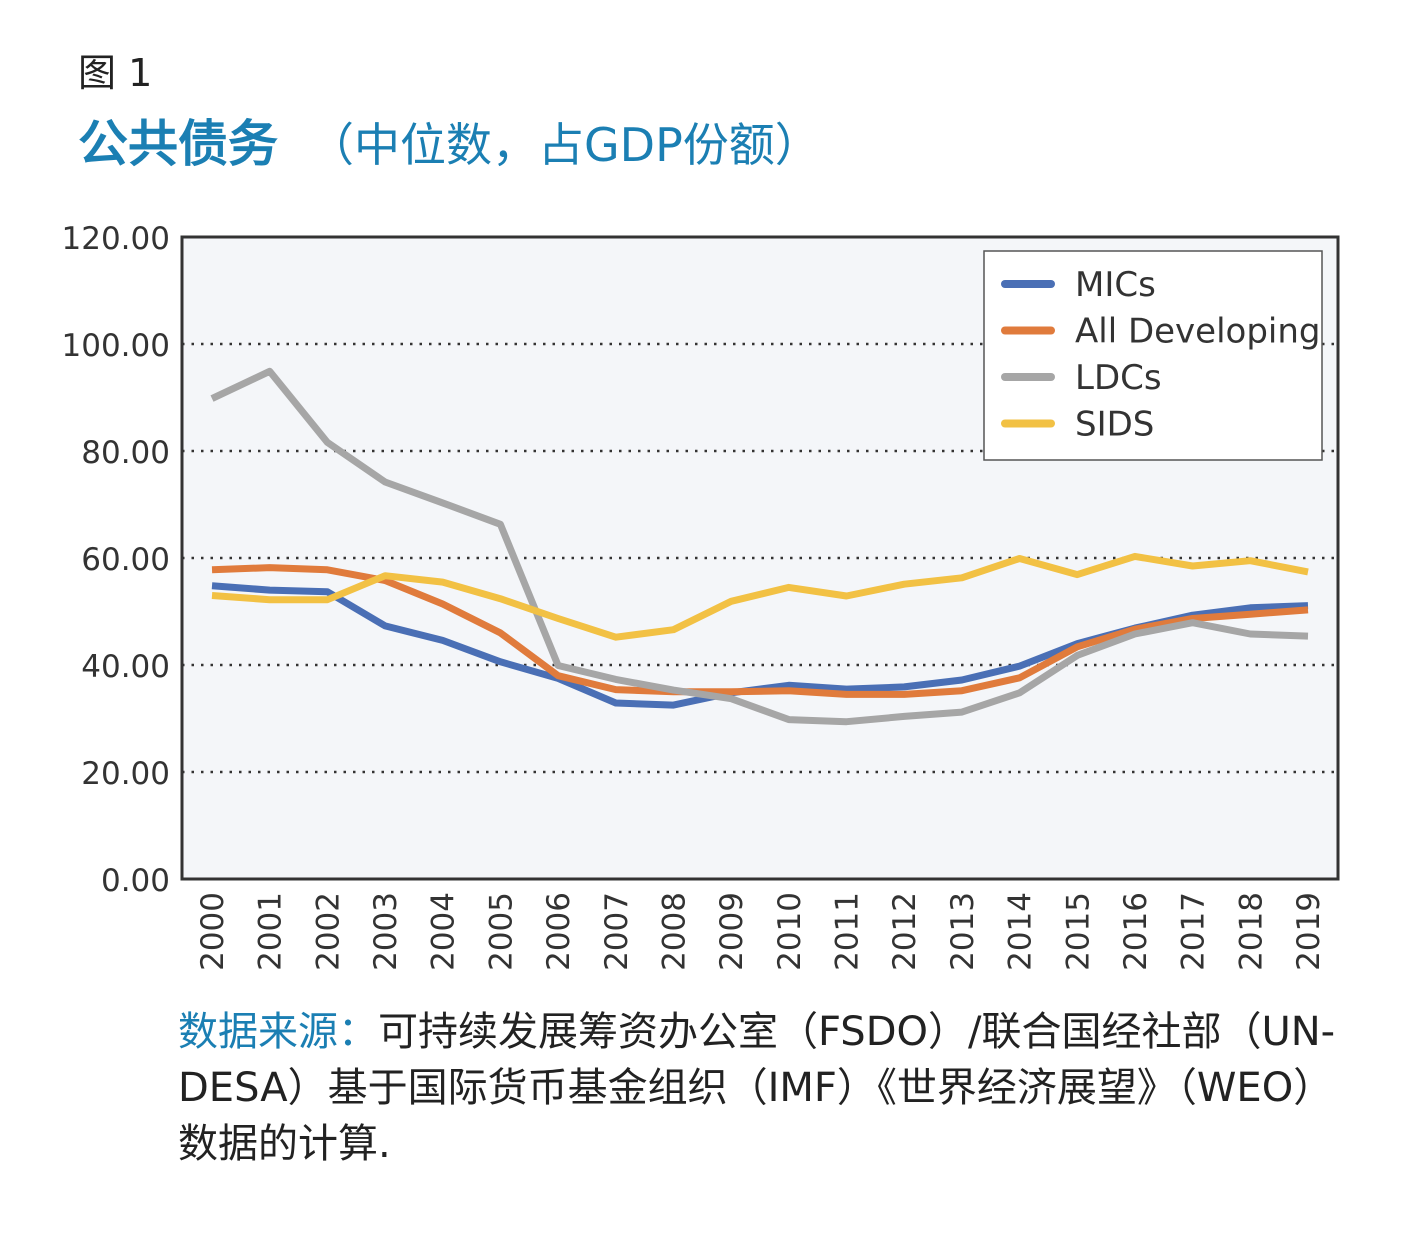 The width and height of the screenshot is (1412, 1238). Describe the element at coordinates (501, 931) in the screenshot. I see `x-tick-label: 2005` at that location.